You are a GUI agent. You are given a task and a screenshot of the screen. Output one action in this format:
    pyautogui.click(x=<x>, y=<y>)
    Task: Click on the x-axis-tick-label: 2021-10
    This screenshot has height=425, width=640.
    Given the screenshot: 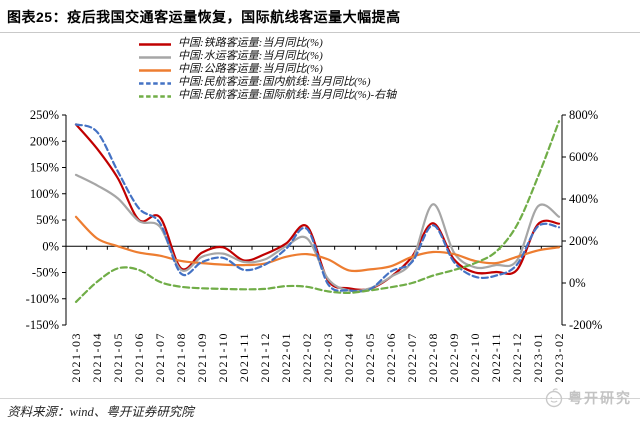 What is the action you would take?
    pyautogui.click(x=223, y=357)
    